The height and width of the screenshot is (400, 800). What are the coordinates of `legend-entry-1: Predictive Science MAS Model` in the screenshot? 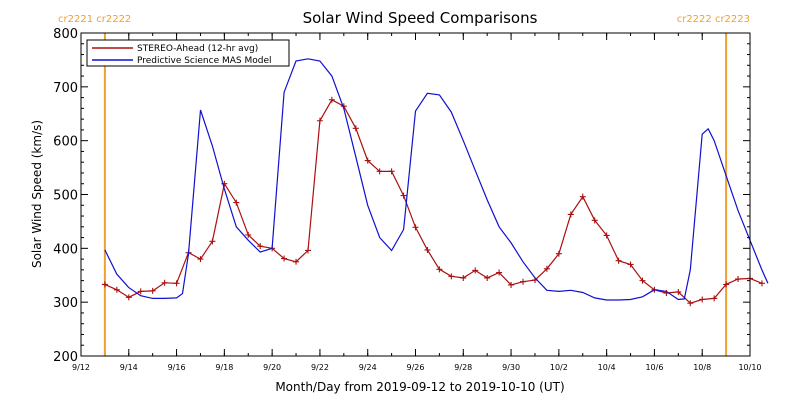 It's located at (204, 61).